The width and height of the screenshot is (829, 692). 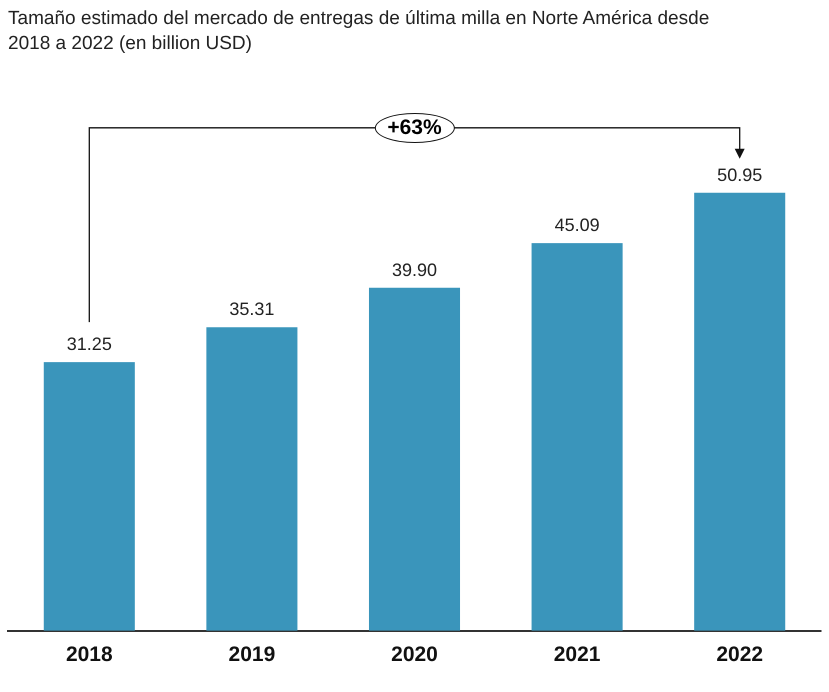 What do you see at coordinates (414, 127) in the screenshot?
I see `text: +63%` at bounding box center [414, 127].